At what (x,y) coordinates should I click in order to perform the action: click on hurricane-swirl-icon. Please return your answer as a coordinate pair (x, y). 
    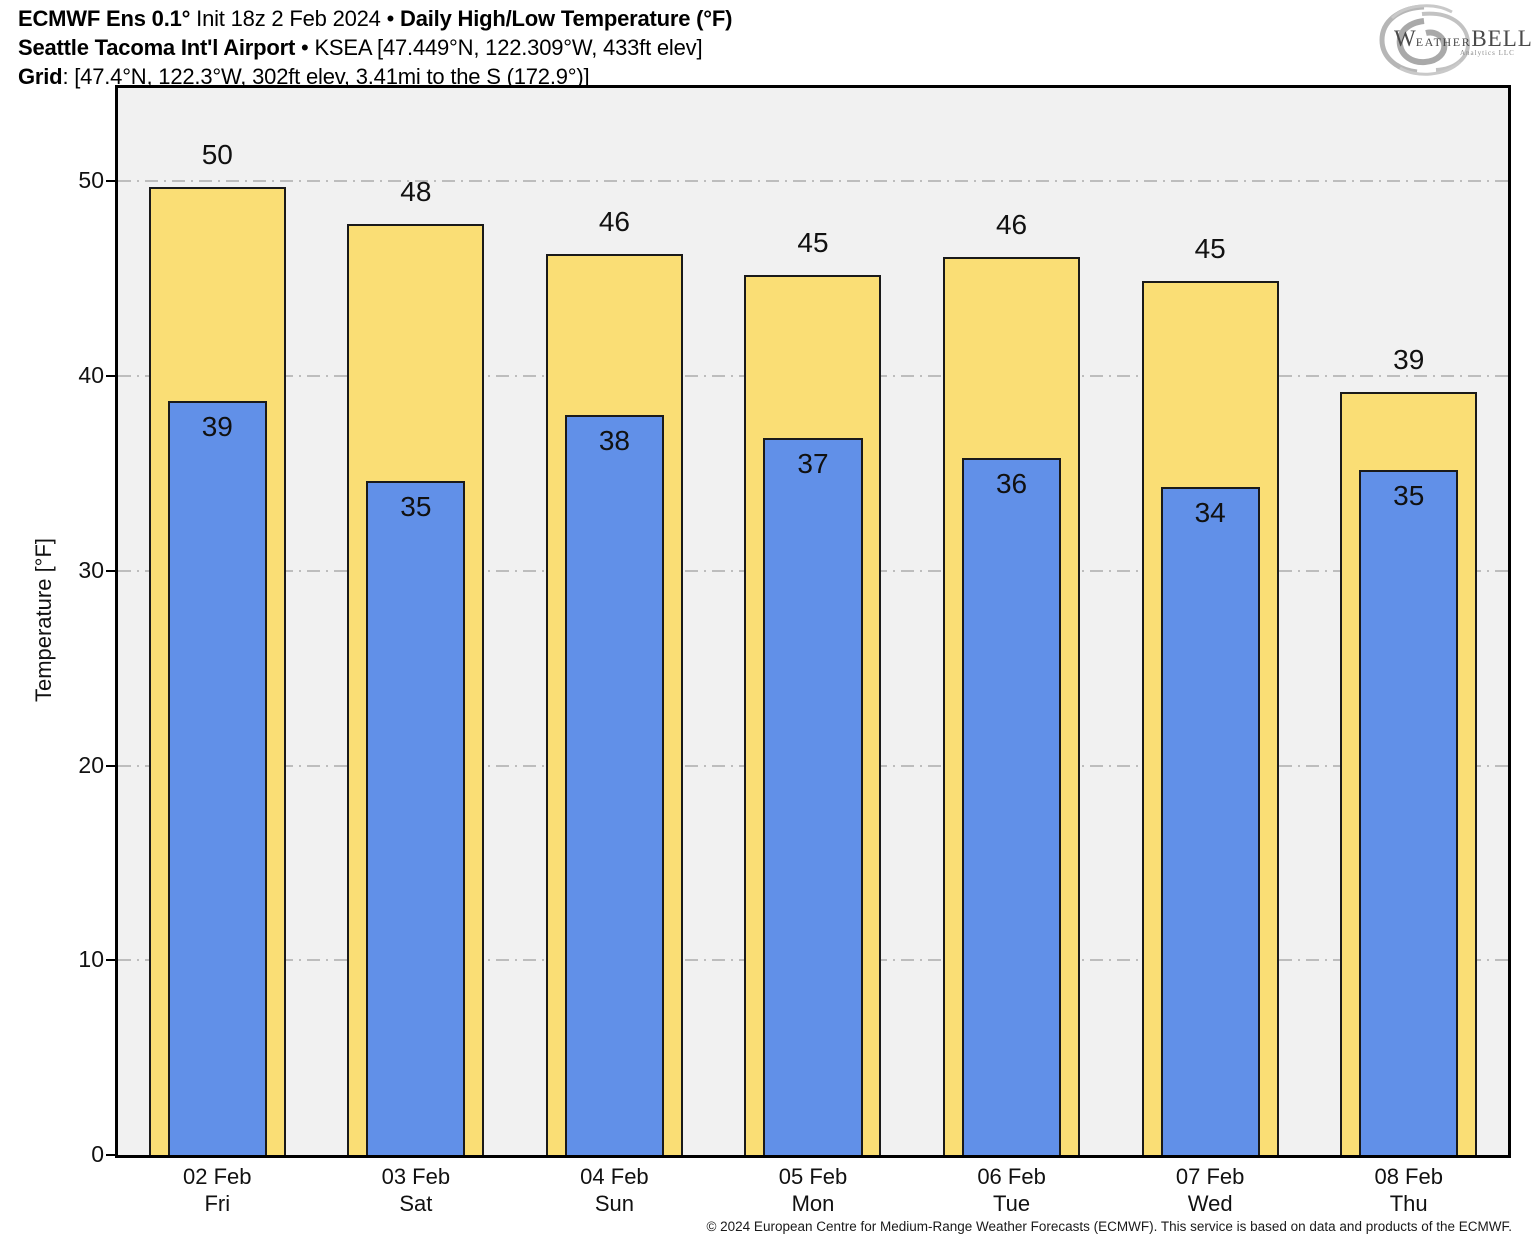
    Looking at the image, I should click on (1424, 40).